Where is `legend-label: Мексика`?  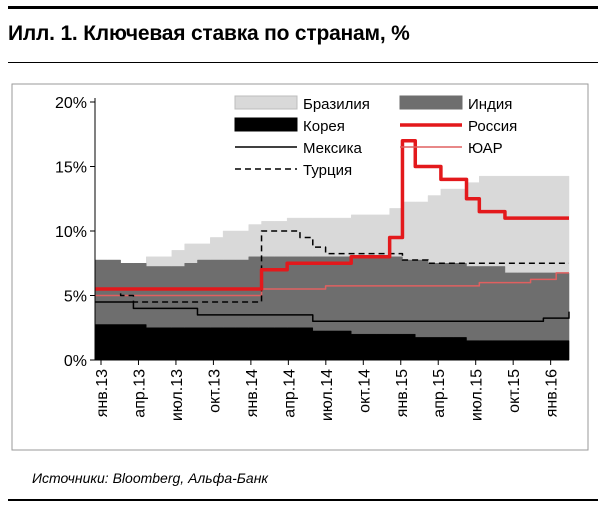 legend-label: Мексика is located at coordinates (333, 148).